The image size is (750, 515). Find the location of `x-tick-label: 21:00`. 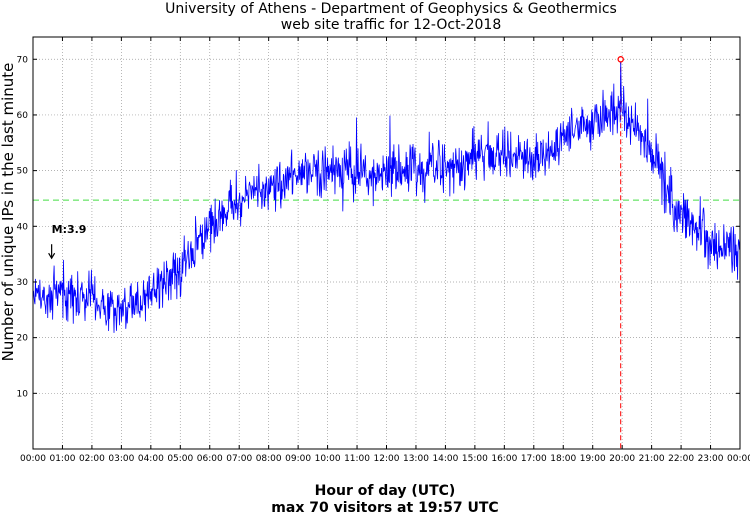

x-tick-label: 21:00 is located at coordinates (652, 459).